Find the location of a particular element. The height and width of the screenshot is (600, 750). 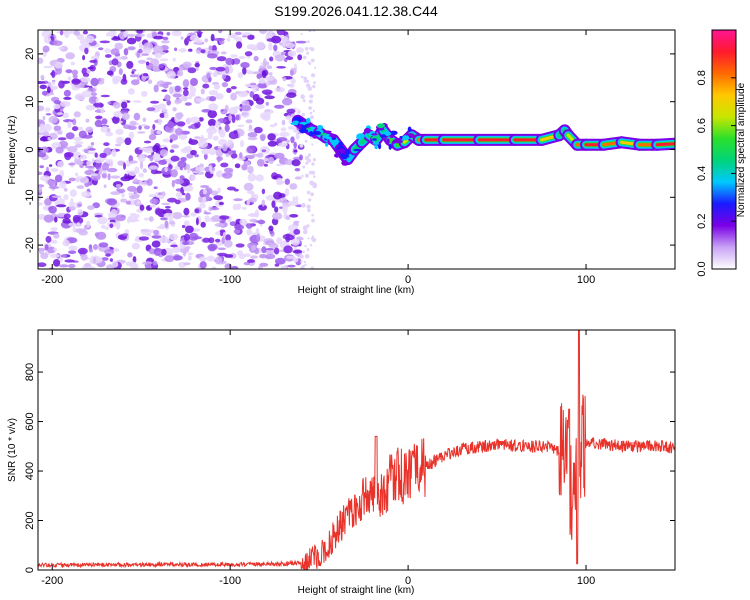

snr-x-label: Height of straight line (km) is located at coordinates (356, 590).